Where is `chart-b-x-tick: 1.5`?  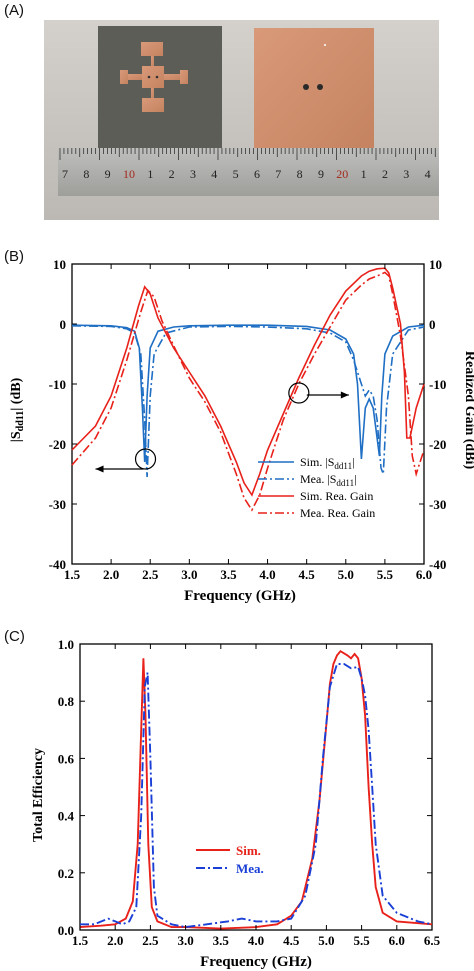 chart-b-x-tick: 1.5 is located at coordinates (72, 574).